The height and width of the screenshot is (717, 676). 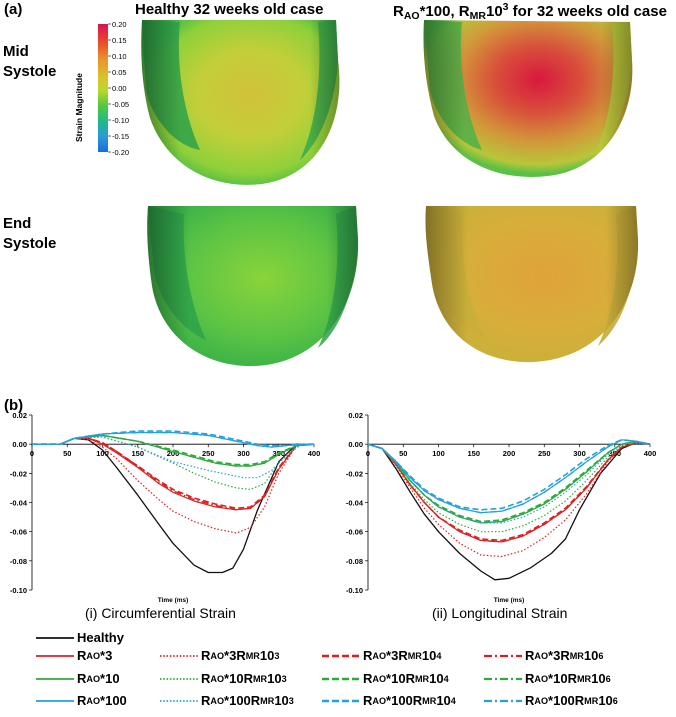 I want to click on legend-item: R AO *3 R MR 10 3, so click(x=220, y=655).